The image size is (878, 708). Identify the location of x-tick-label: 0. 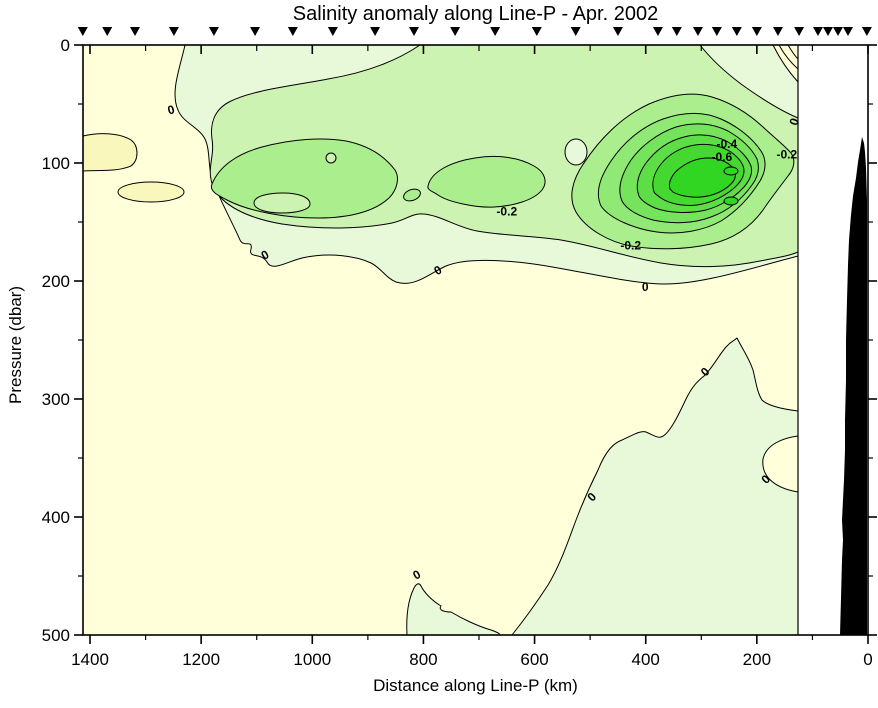
(867, 659).